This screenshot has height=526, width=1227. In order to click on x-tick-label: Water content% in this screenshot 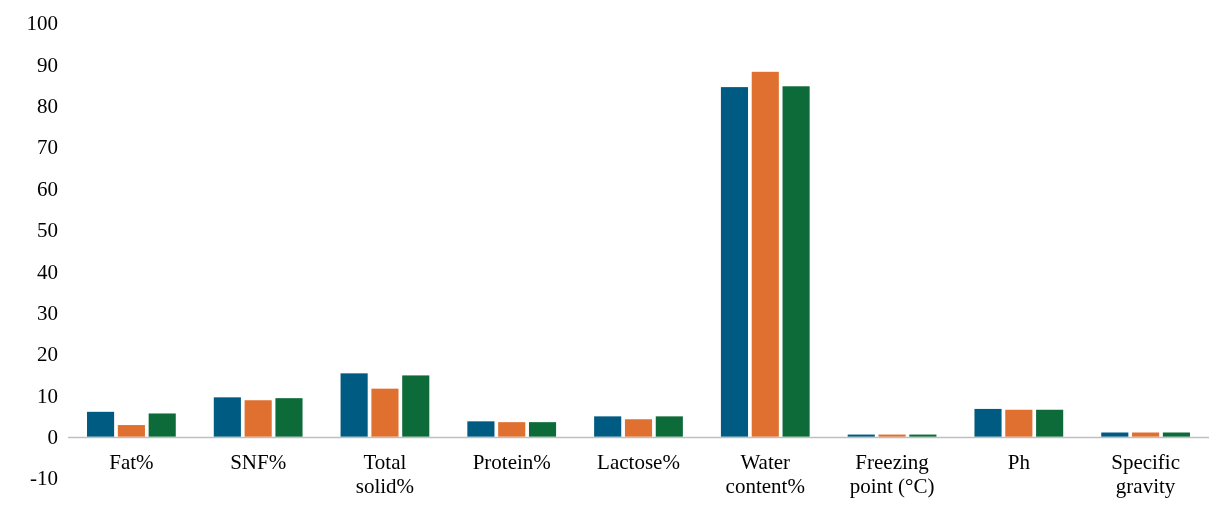, I will do `click(765, 473)`.